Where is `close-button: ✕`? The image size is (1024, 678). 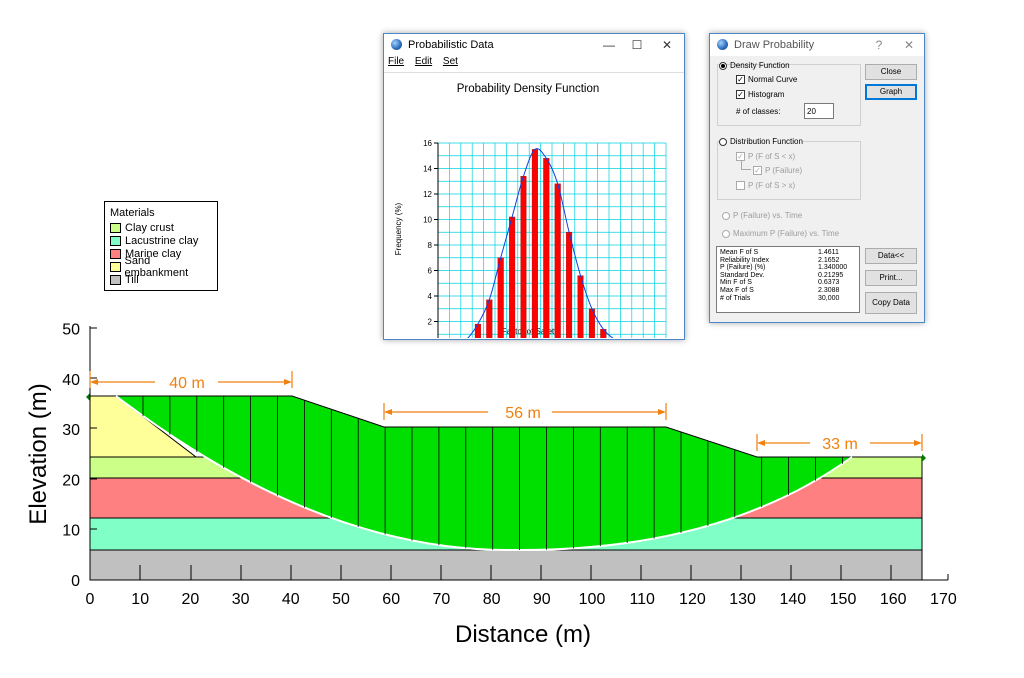
close-button: ✕ is located at coordinates (667, 45).